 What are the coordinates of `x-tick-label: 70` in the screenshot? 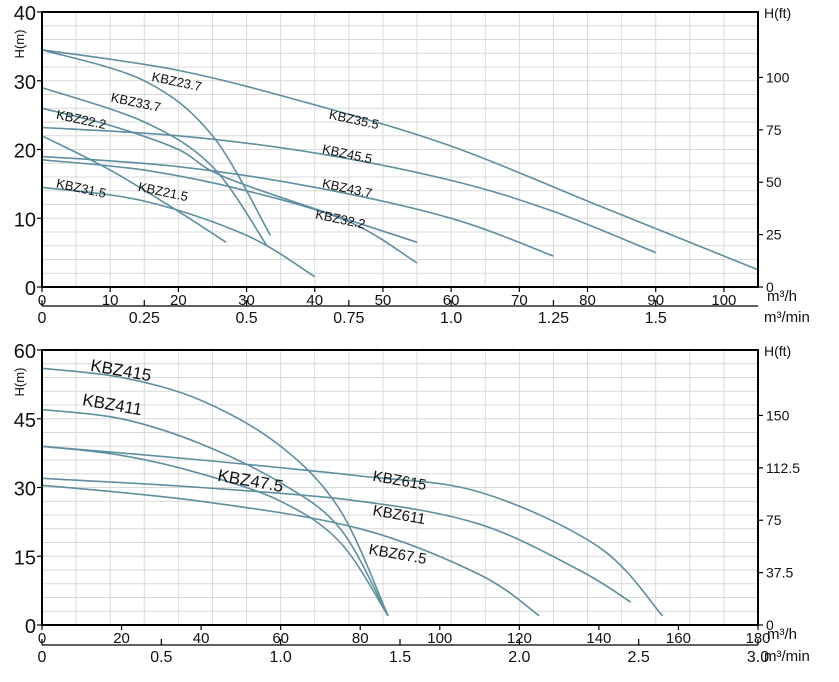 It's located at (519, 300).